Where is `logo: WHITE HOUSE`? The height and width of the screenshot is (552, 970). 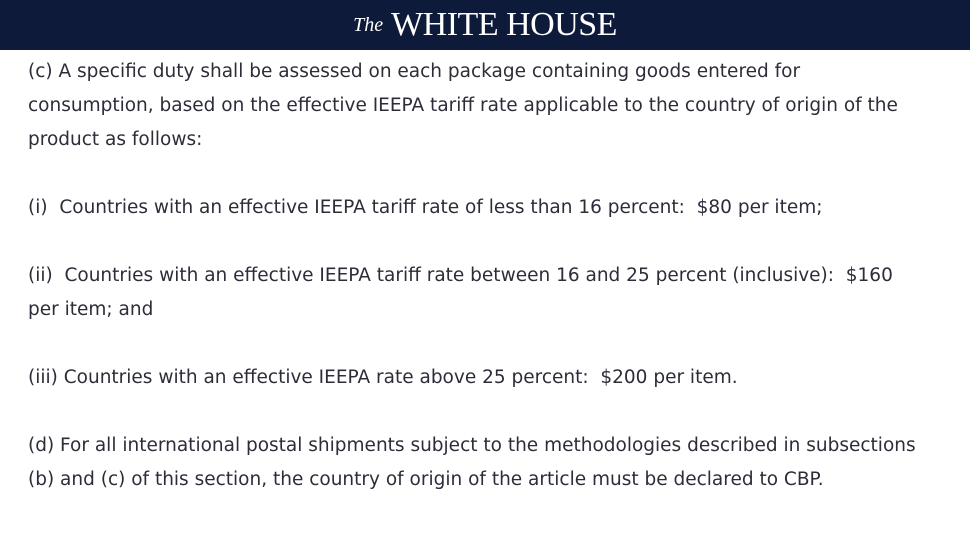
logo: WHITE HOUSE is located at coordinates (504, 24).